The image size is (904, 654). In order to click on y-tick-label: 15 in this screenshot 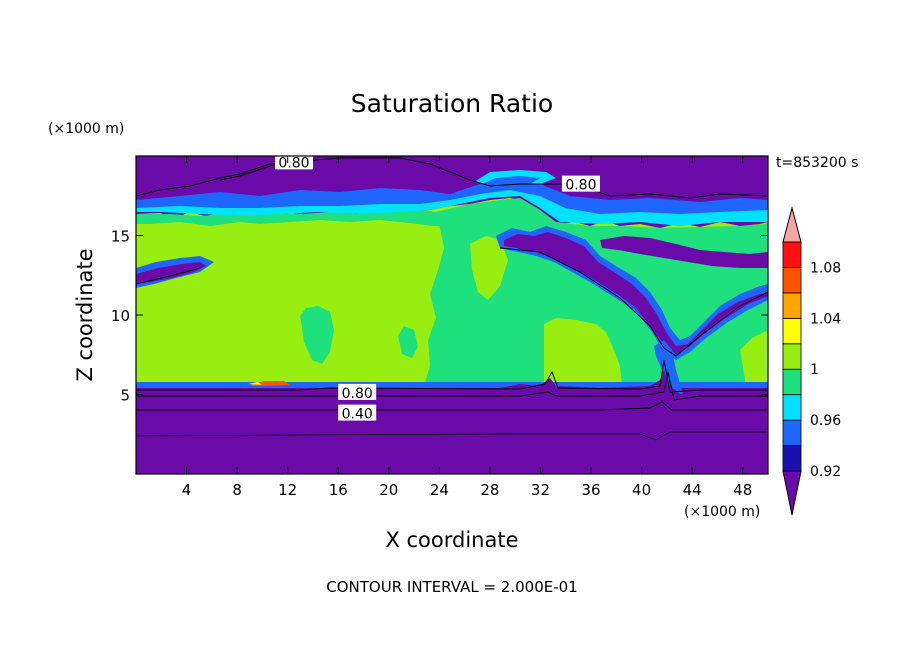, I will do `click(120, 237)`.